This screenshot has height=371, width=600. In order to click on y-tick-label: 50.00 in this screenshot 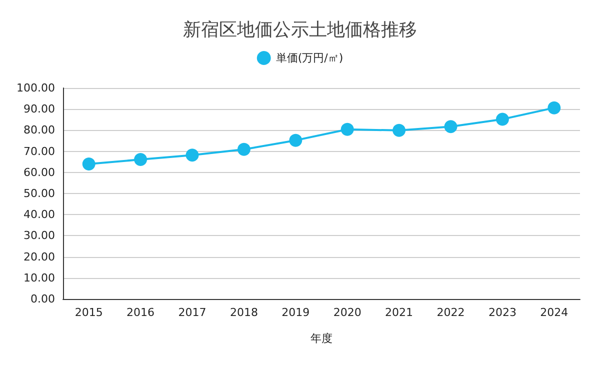, I will do `click(39, 193)`.